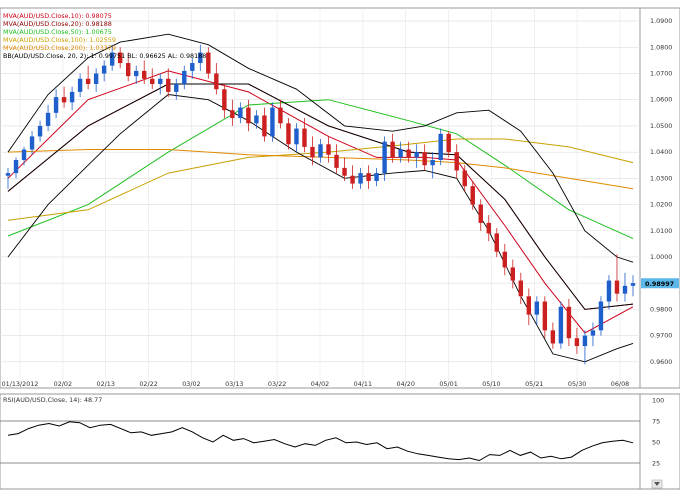 The width and height of the screenshot is (680, 491). I want to click on date-tick-label: 03/02, so click(191, 384).